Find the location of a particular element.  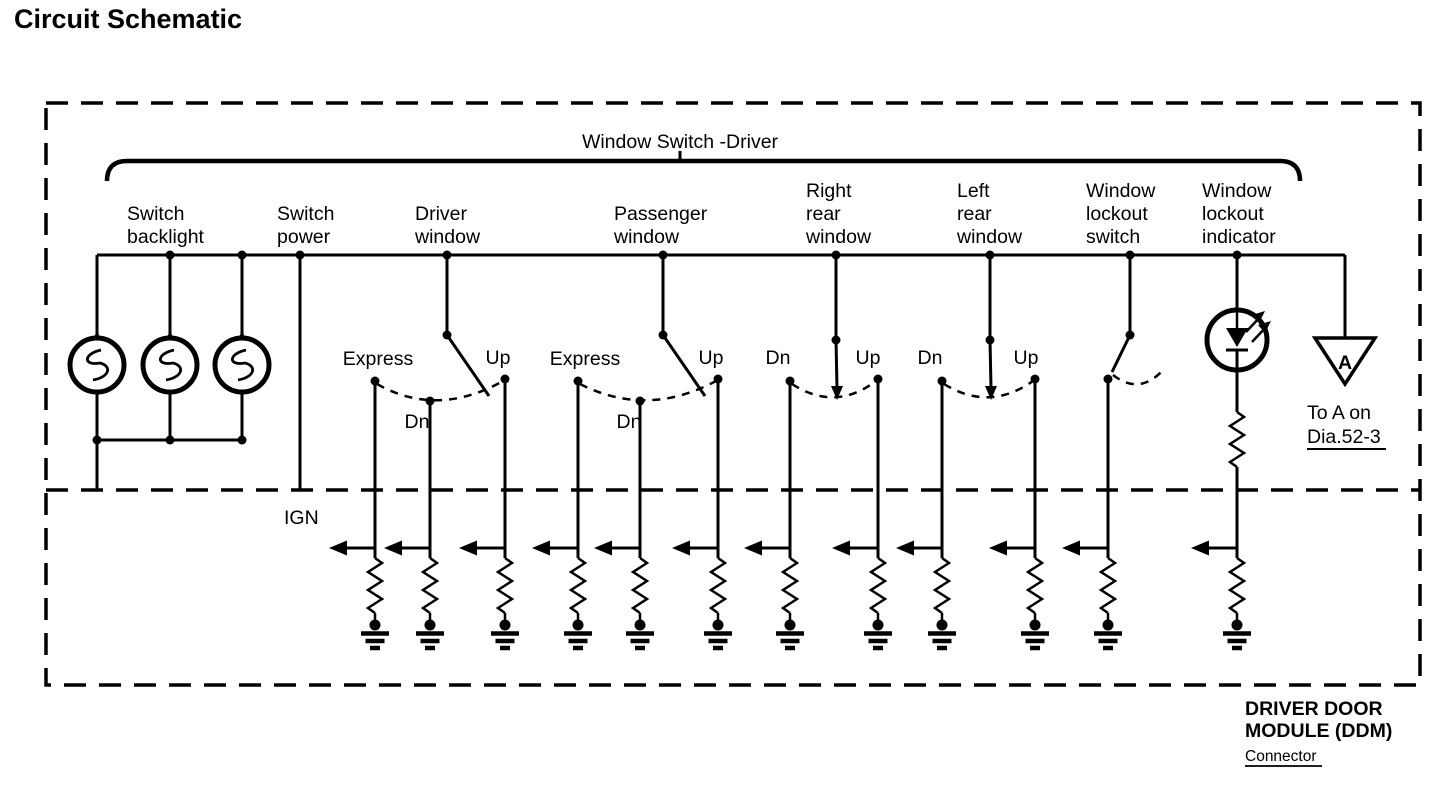

column-label-right-rear-window: Right rear window is located at coordinates (838, 214).